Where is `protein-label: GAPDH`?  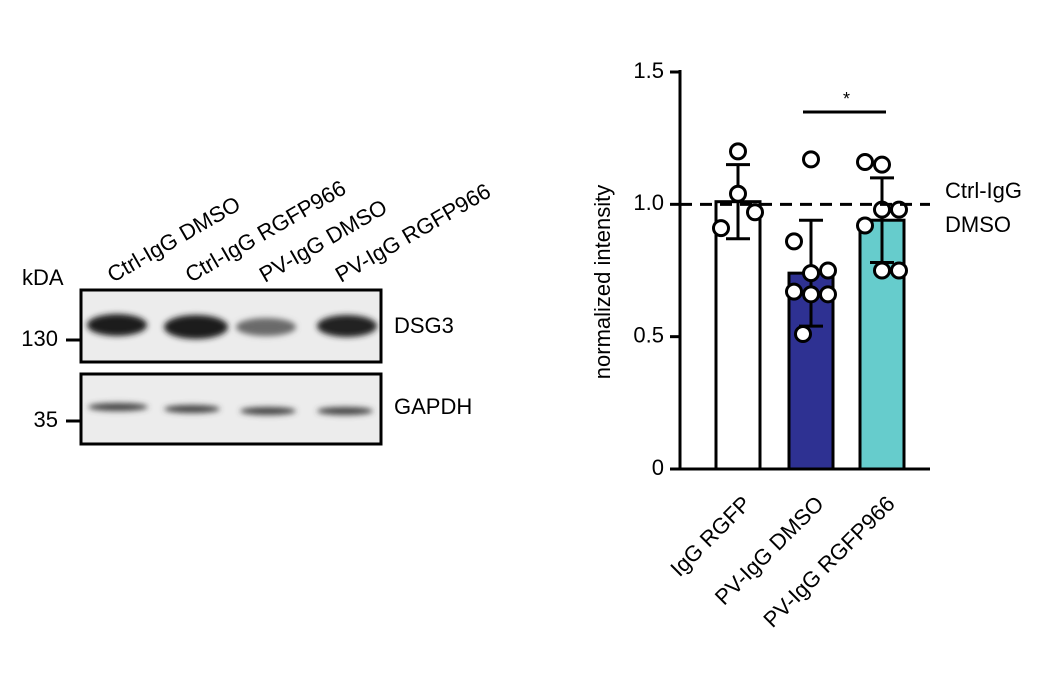
protein-label: GAPDH is located at coordinates (433, 406).